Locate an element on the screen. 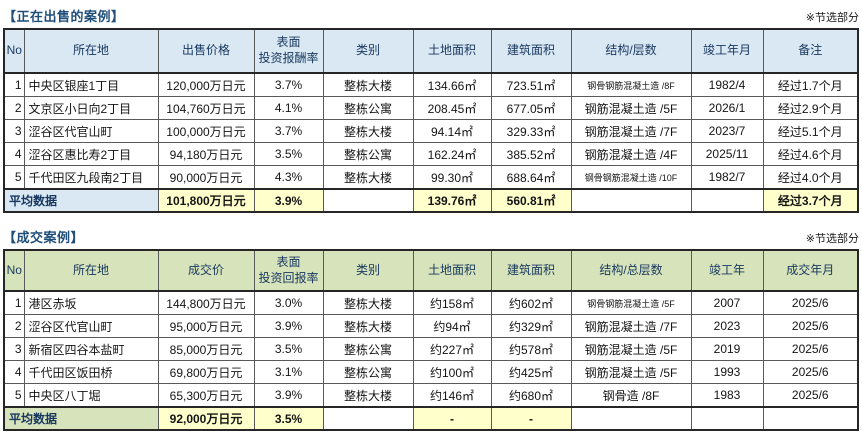 This screenshot has height=440, width=862. cell: 104,760万日元 is located at coordinates (206, 108).